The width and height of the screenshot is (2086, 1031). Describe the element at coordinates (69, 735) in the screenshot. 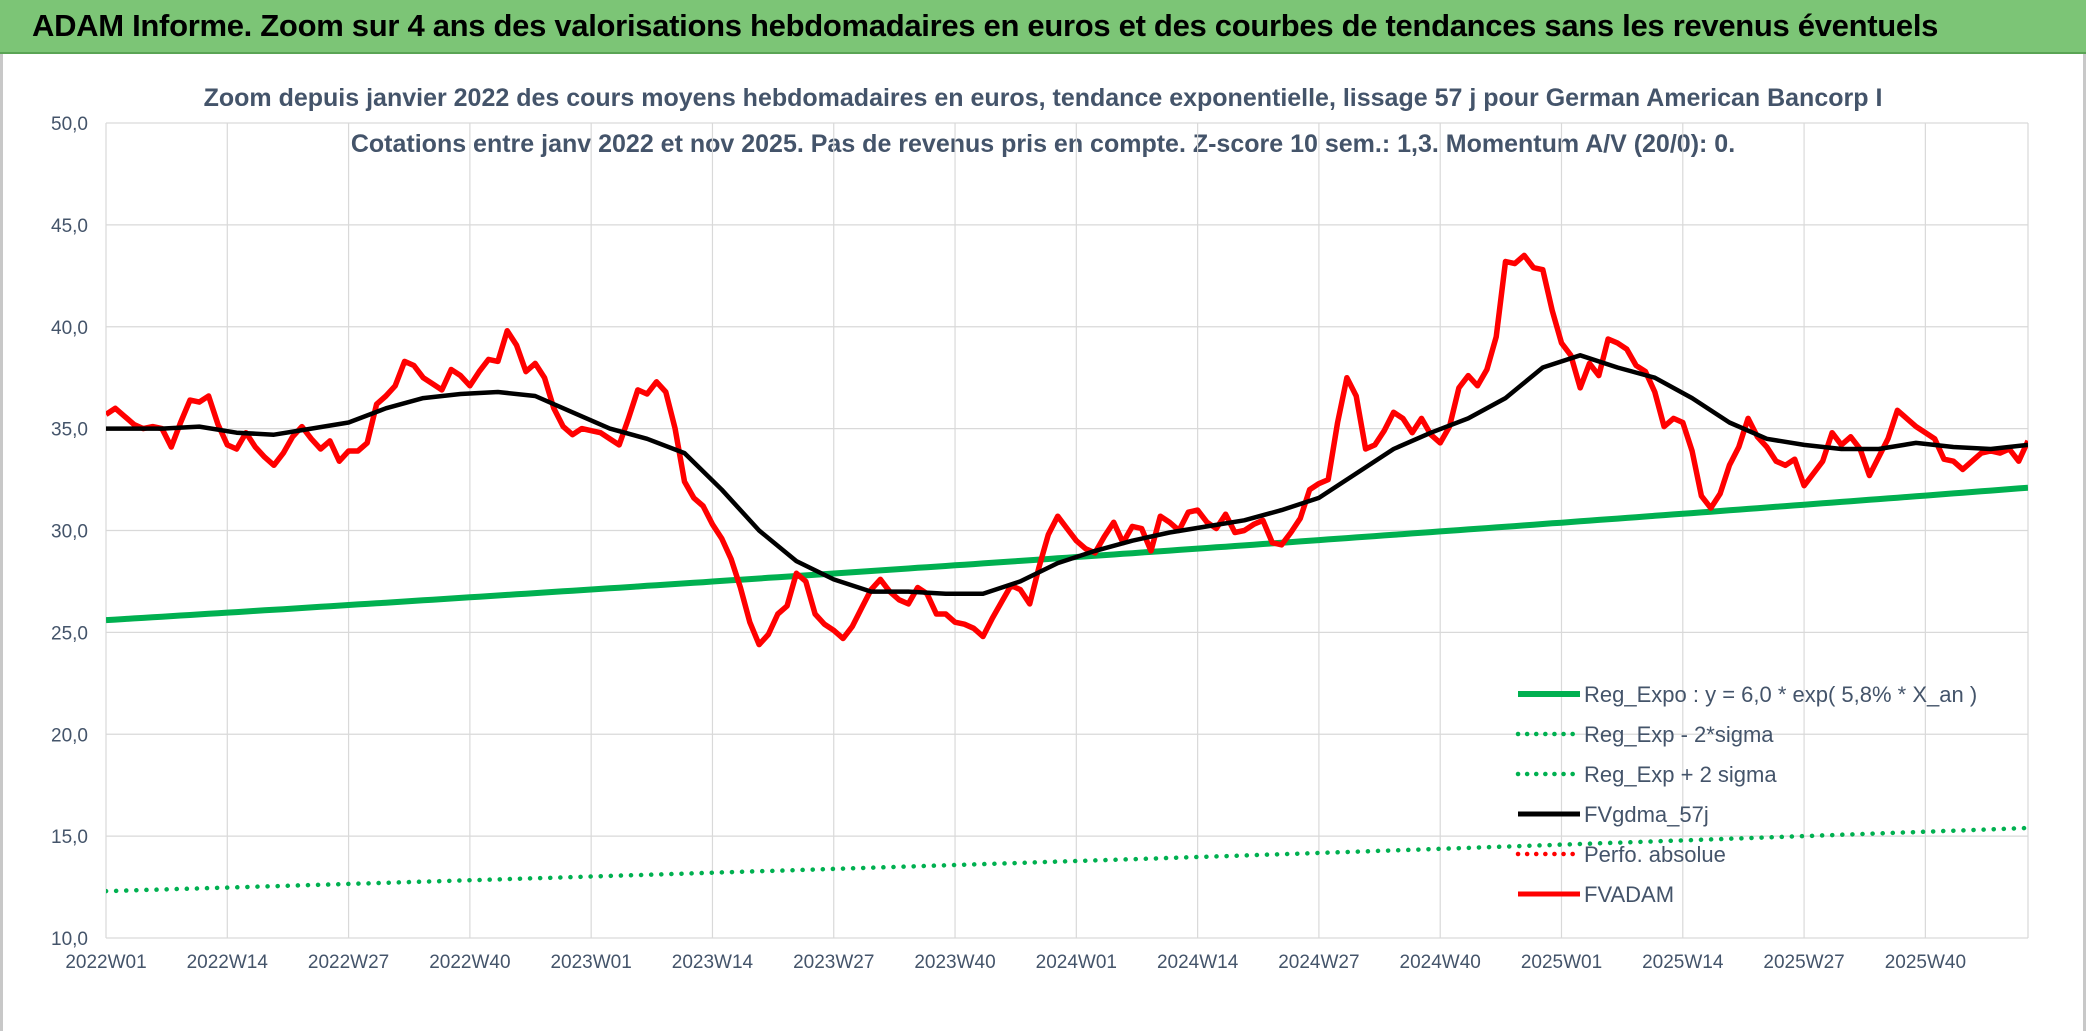

I see `y-tick-label: 20,0` at that location.